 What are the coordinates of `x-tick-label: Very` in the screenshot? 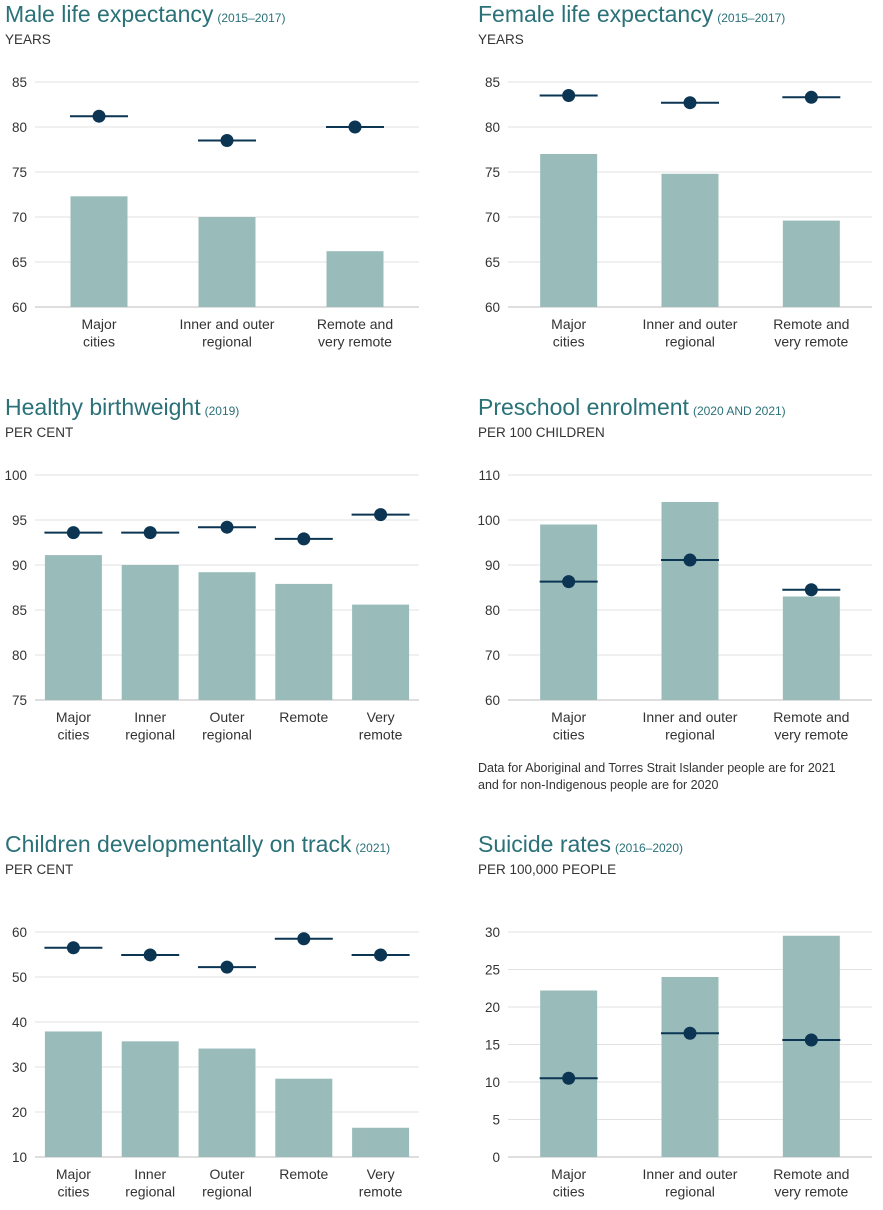 It's located at (381, 717).